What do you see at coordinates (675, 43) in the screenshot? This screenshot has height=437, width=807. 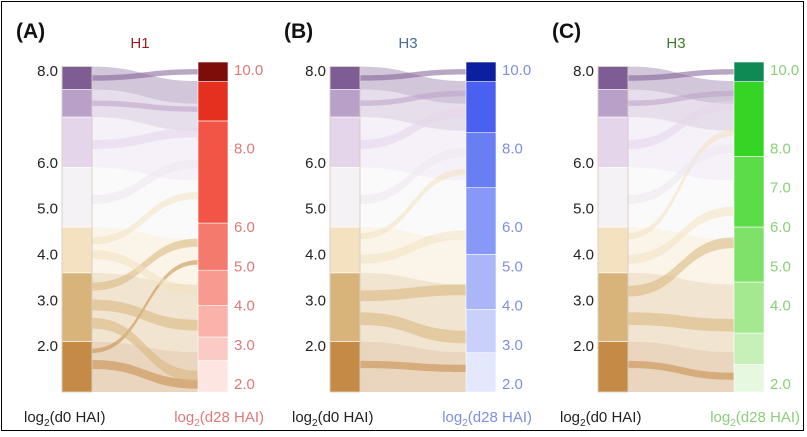 I see `panel-title: H3` at bounding box center [675, 43].